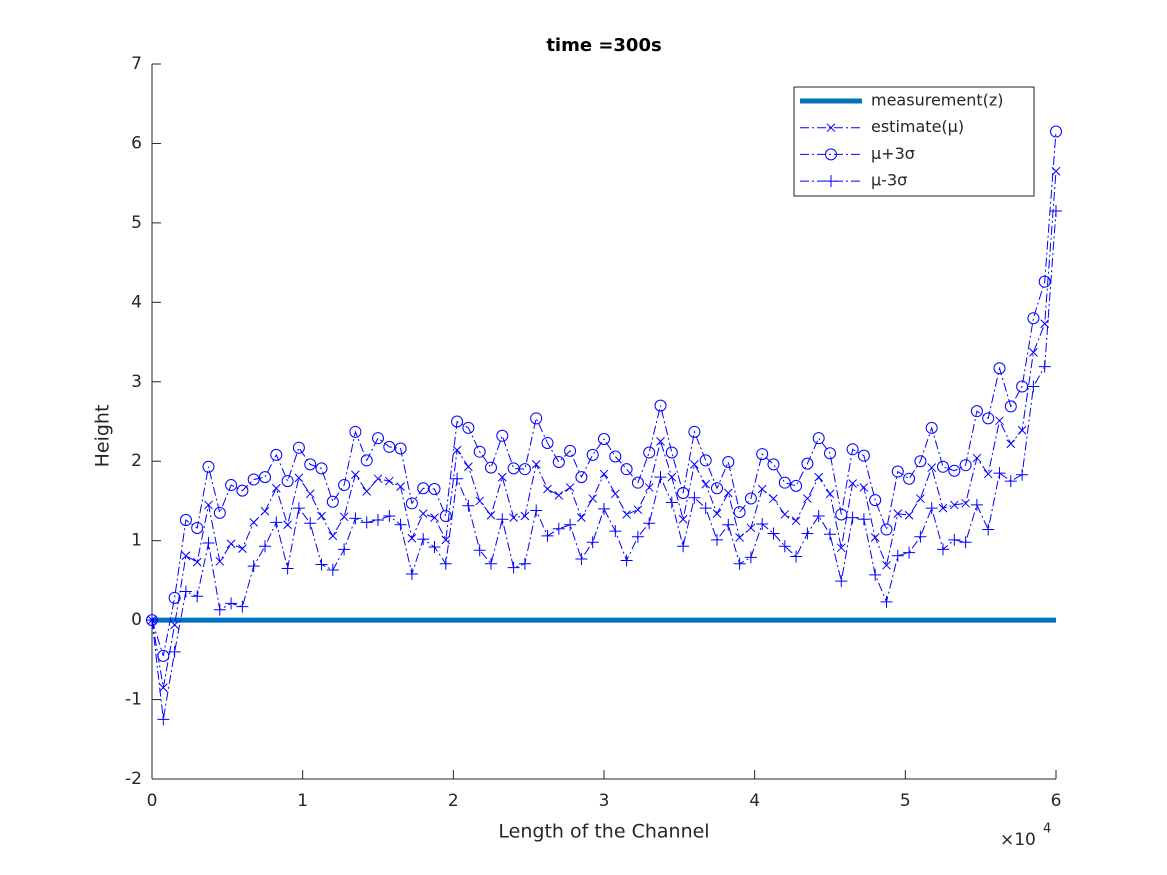 This screenshot has height=875, width=1167. What do you see at coordinates (754, 801) in the screenshot?
I see `x-tick-label: 4` at bounding box center [754, 801].